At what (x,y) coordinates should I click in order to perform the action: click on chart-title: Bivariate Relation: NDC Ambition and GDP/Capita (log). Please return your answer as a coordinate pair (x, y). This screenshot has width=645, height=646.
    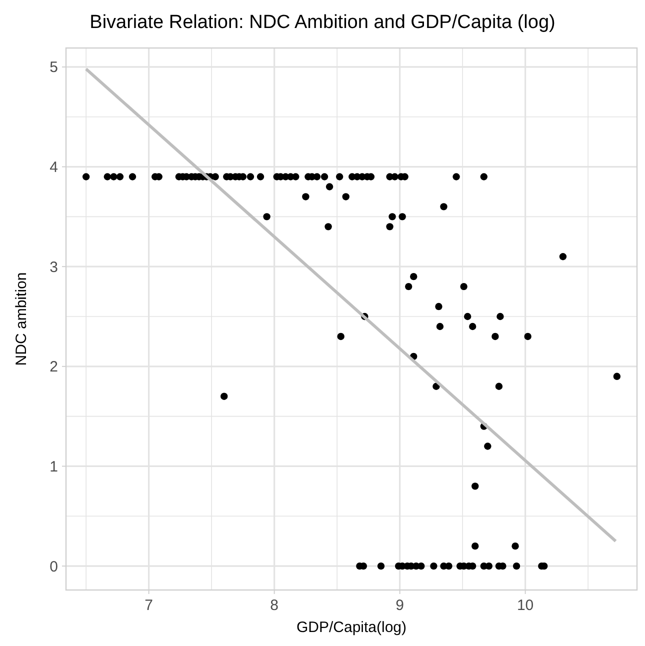
    Looking at the image, I should click on (323, 22).